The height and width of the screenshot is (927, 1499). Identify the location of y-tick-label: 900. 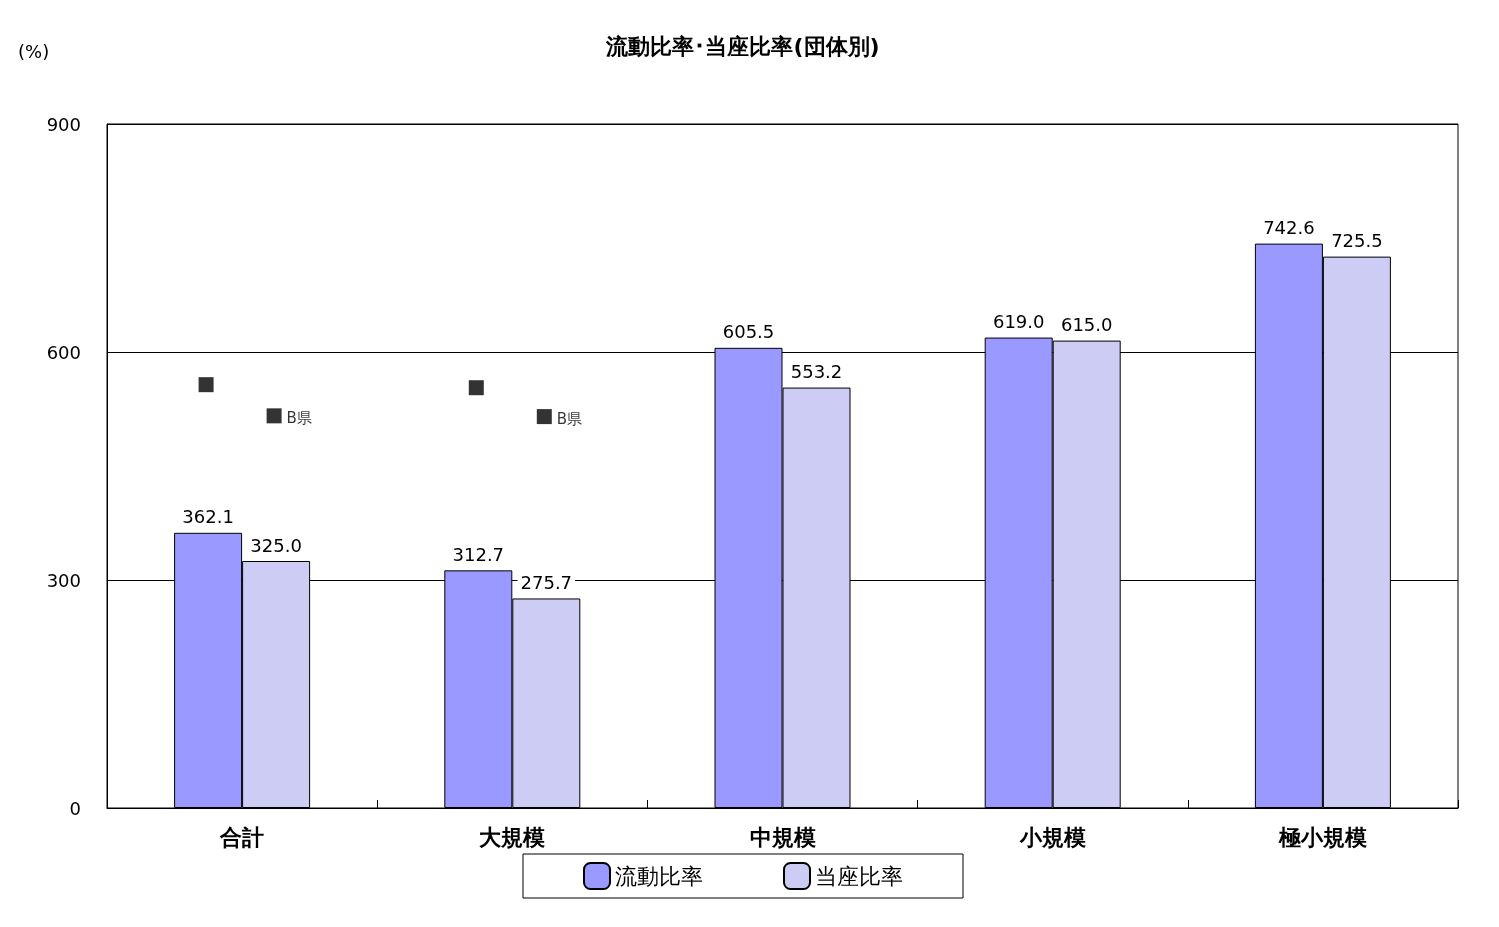
(63, 124).